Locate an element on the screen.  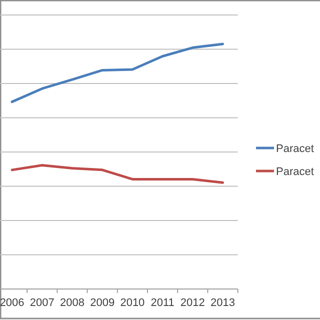
x-tick-label: 2007 is located at coordinates (42, 303).